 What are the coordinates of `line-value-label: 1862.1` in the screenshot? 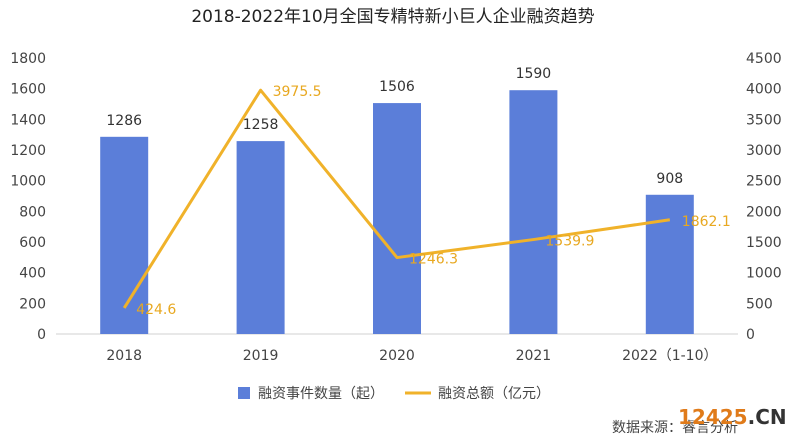 It's located at (706, 222).